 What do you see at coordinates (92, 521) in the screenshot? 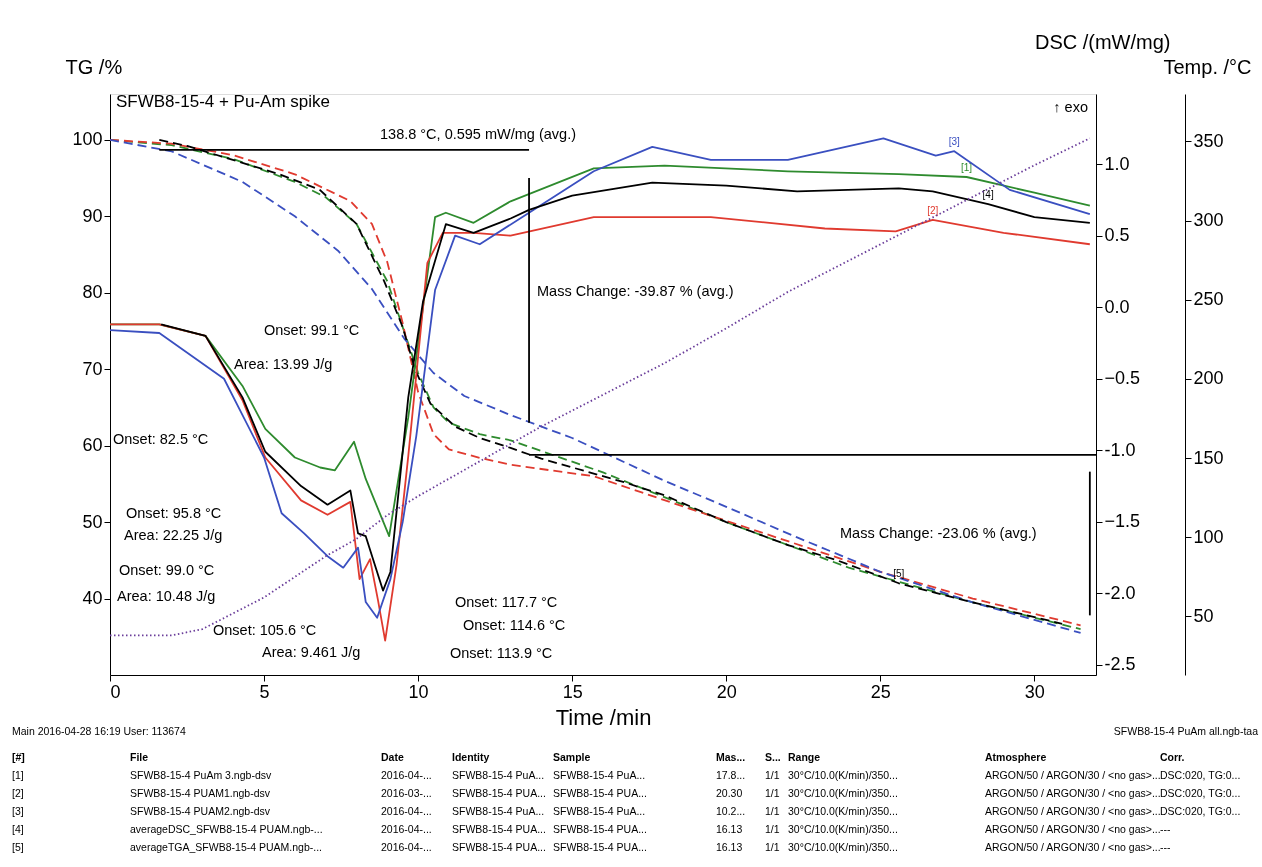
I see `y-tick-label: 50` at bounding box center [92, 521].